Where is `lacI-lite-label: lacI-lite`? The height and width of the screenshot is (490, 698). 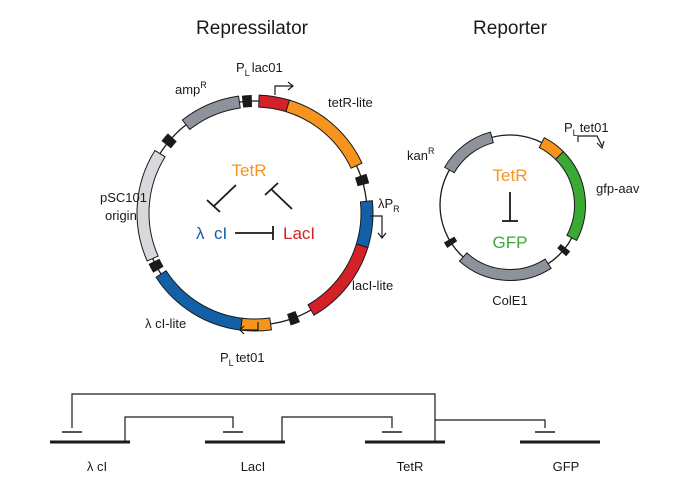
lacI-lite-label: lacI-lite is located at coordinates (372, 285).